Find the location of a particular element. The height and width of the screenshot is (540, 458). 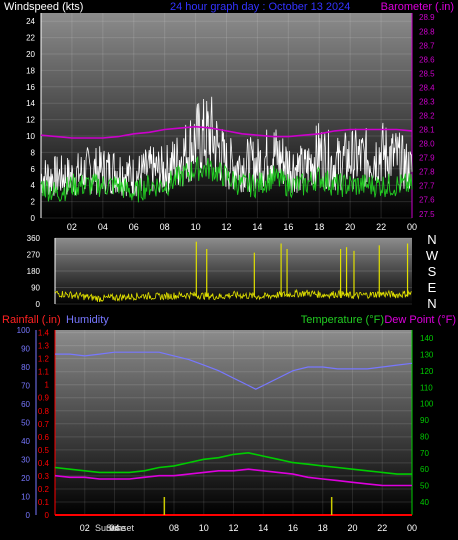

temperature-x-tick-label: 22 is located at coordinates (382, 528).